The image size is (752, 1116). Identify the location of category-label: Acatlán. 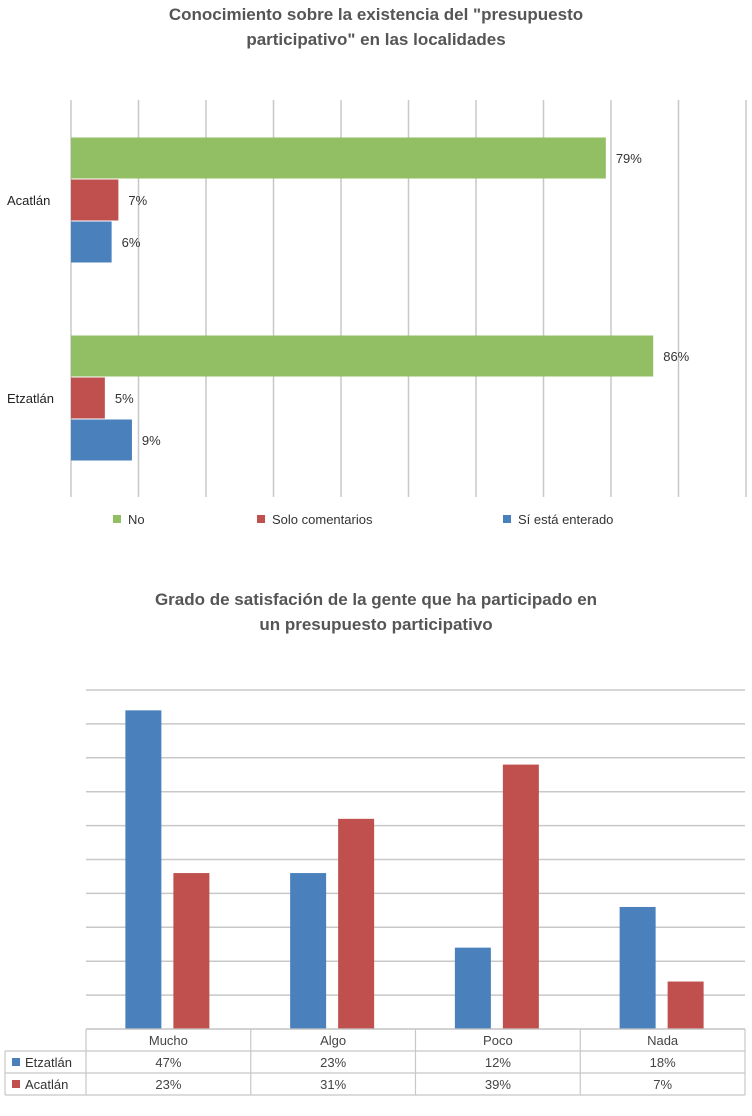
(28, 200).